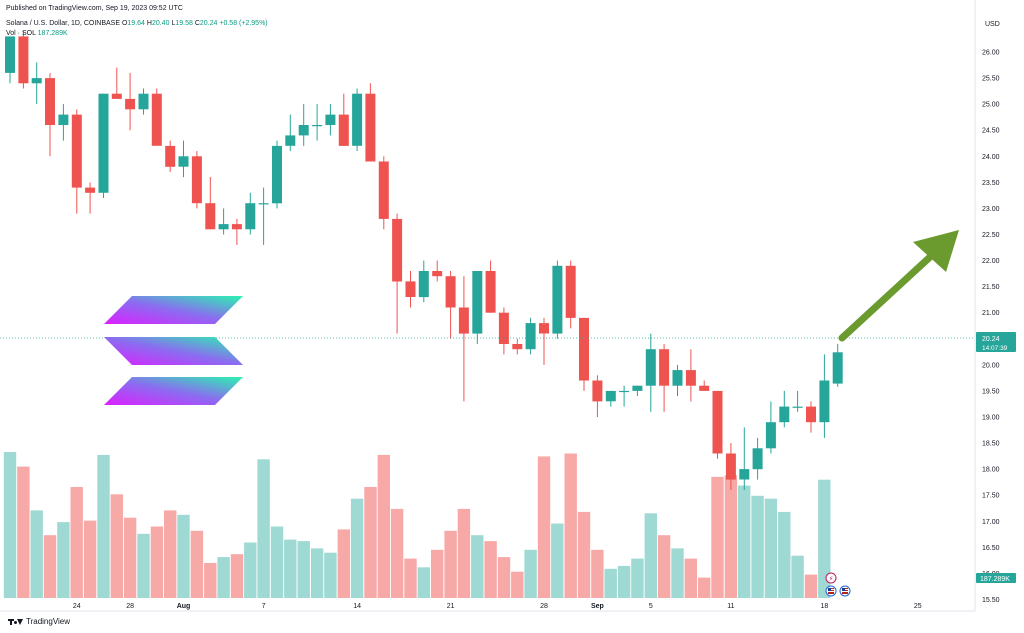 This screenshot has width=1024, height=633. What do you see at coordinates (825, 606) in the screenshot?
I see `time-tick-label: 18` at bounding box center [825, 606].